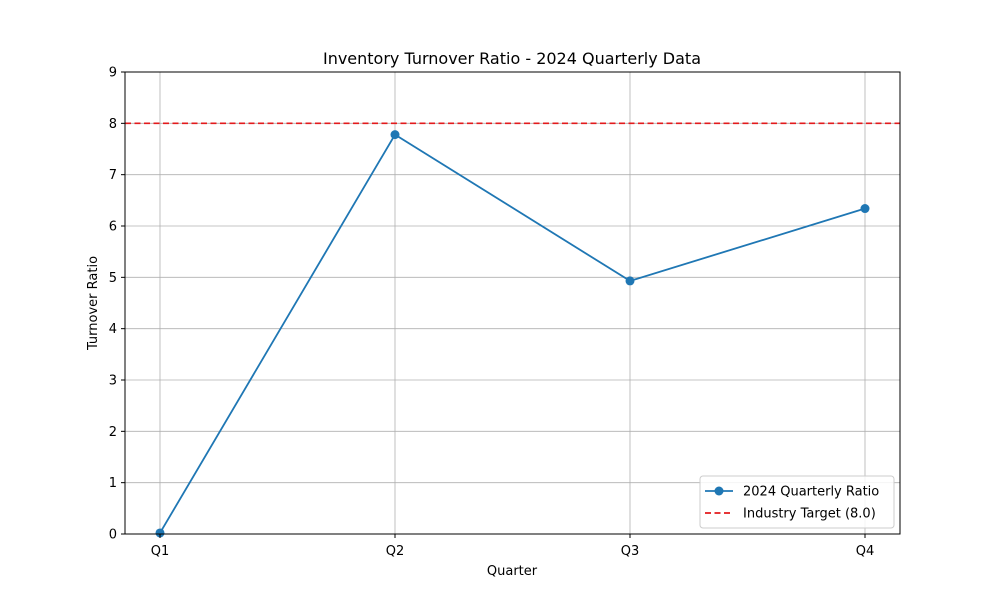 This screenshot has height=604, width=1000. I want to click on legend-label: 2024 Quarterly Ratio, so click(811, 492).